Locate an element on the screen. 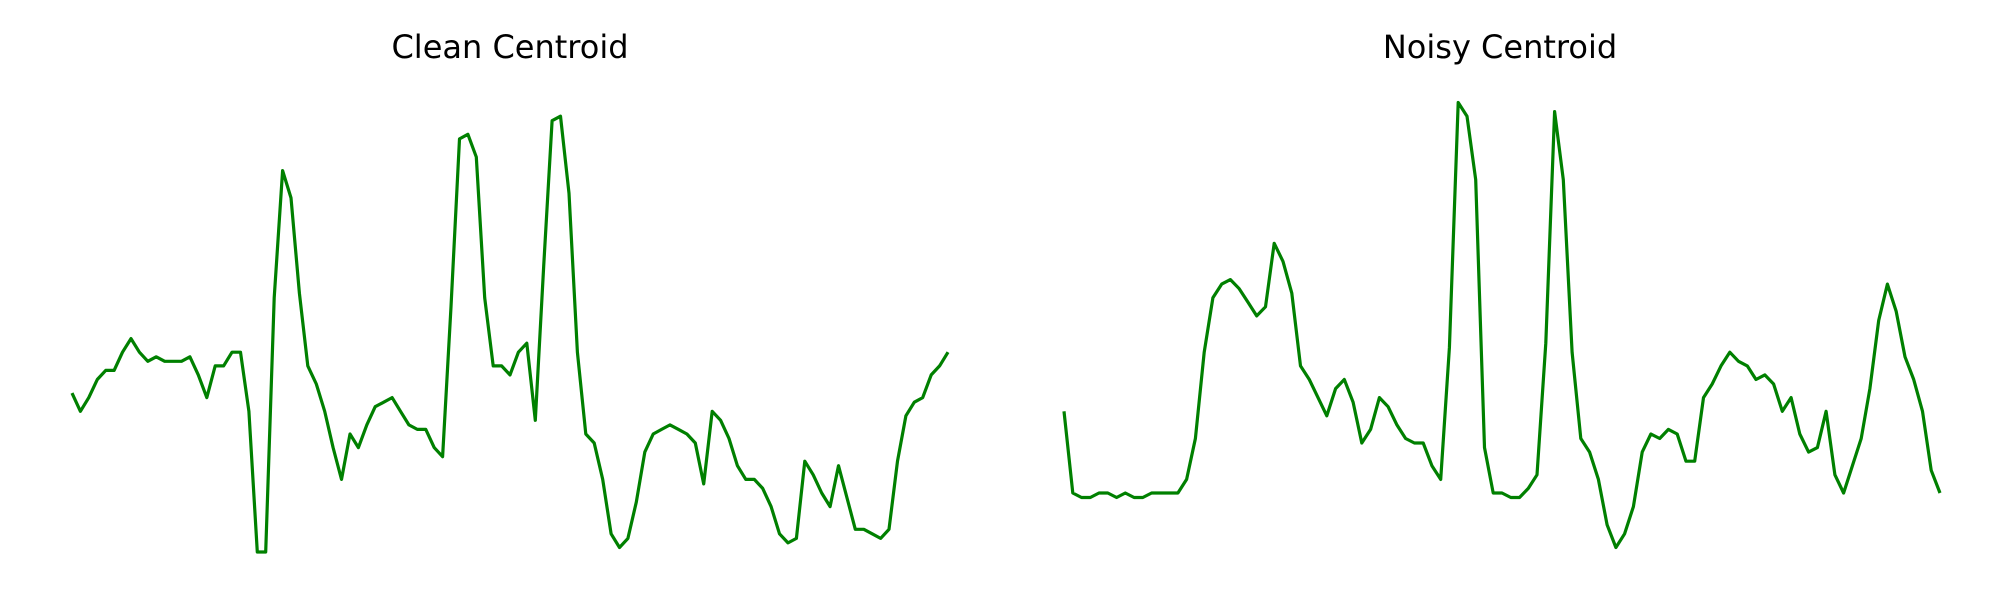  clean-centroid-title: Clean Centroid is located at coordinates (509, 47).